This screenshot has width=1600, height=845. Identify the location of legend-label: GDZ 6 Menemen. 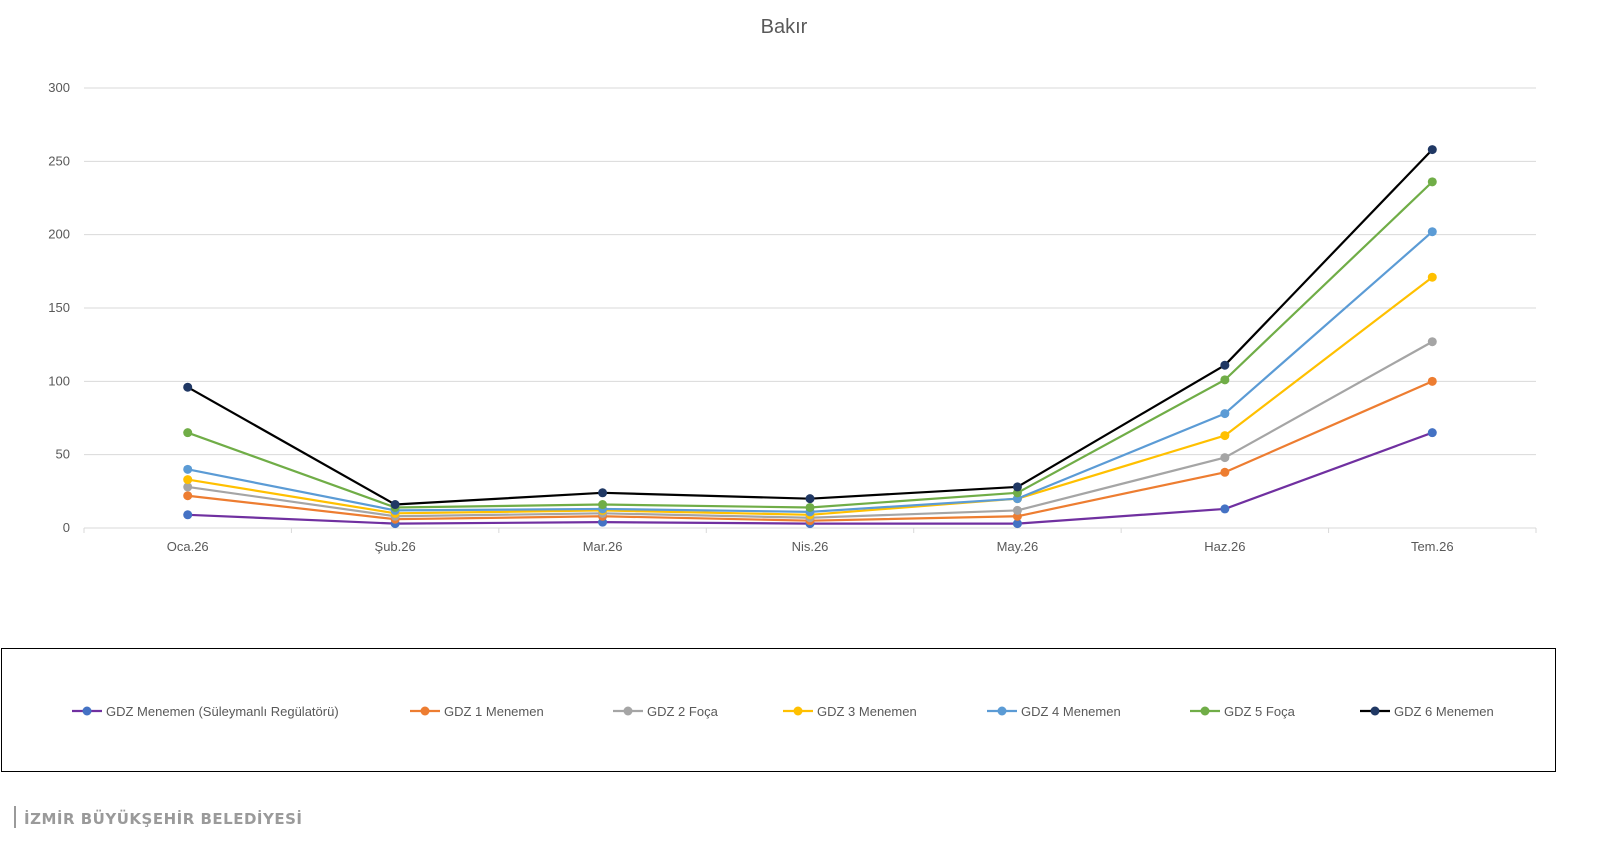
(1444, 711).